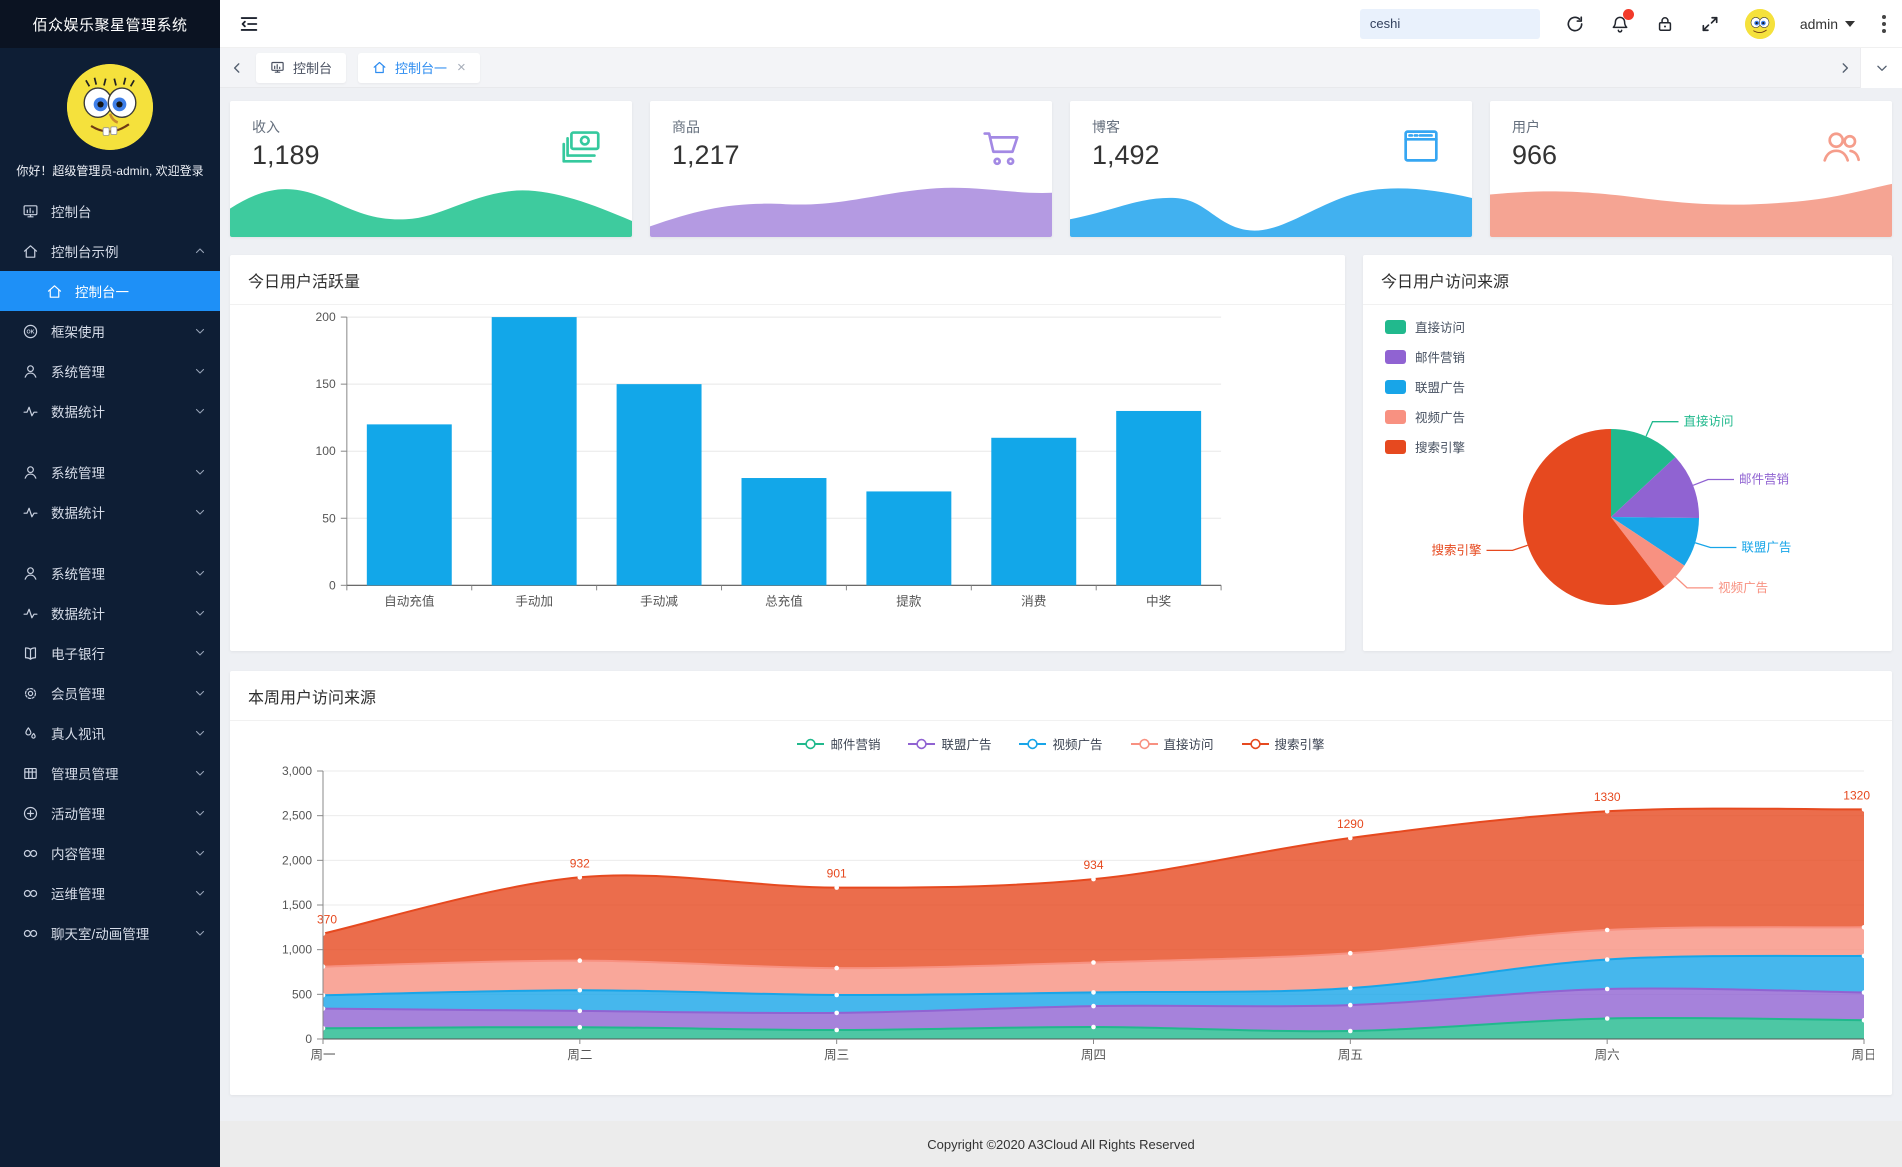  I want to click on header-actions: admin, so click(1623, 23).